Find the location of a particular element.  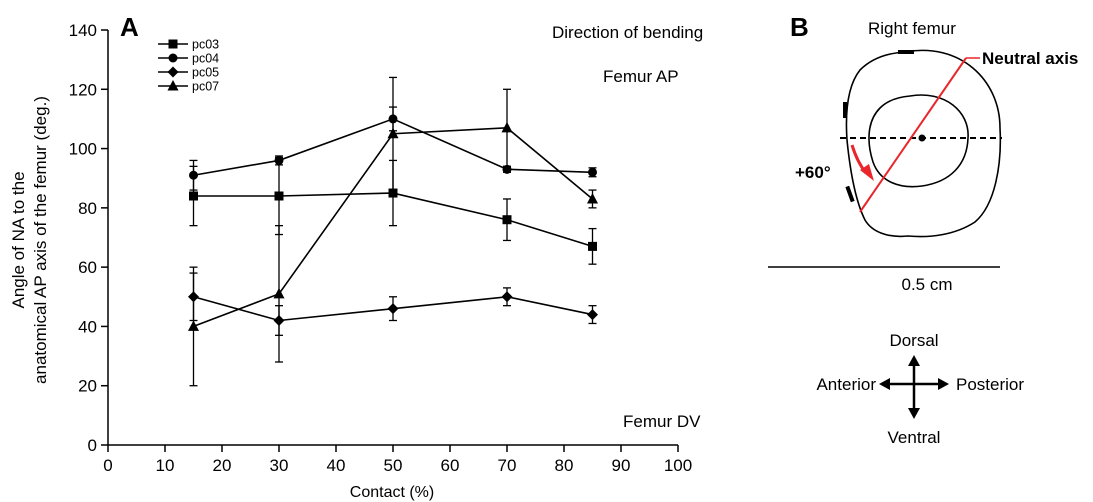

compass-dorsal: Dorsal is located at coordinates (913, 340).